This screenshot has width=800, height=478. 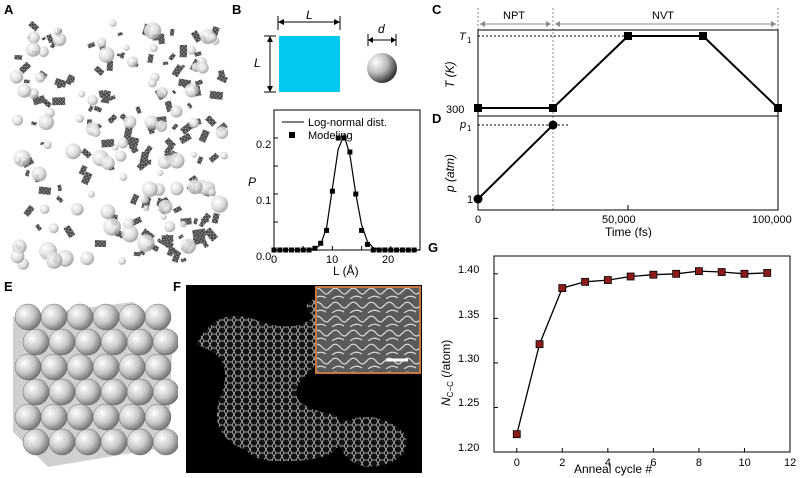 I want to click on square-side-label: L, so click(x=257, y=63).